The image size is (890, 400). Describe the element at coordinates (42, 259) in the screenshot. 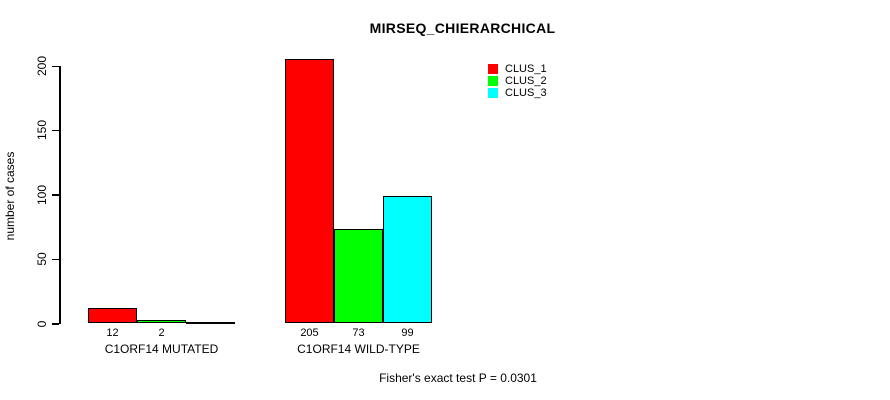

I see `y-axis-tick-label: 50` at that location.